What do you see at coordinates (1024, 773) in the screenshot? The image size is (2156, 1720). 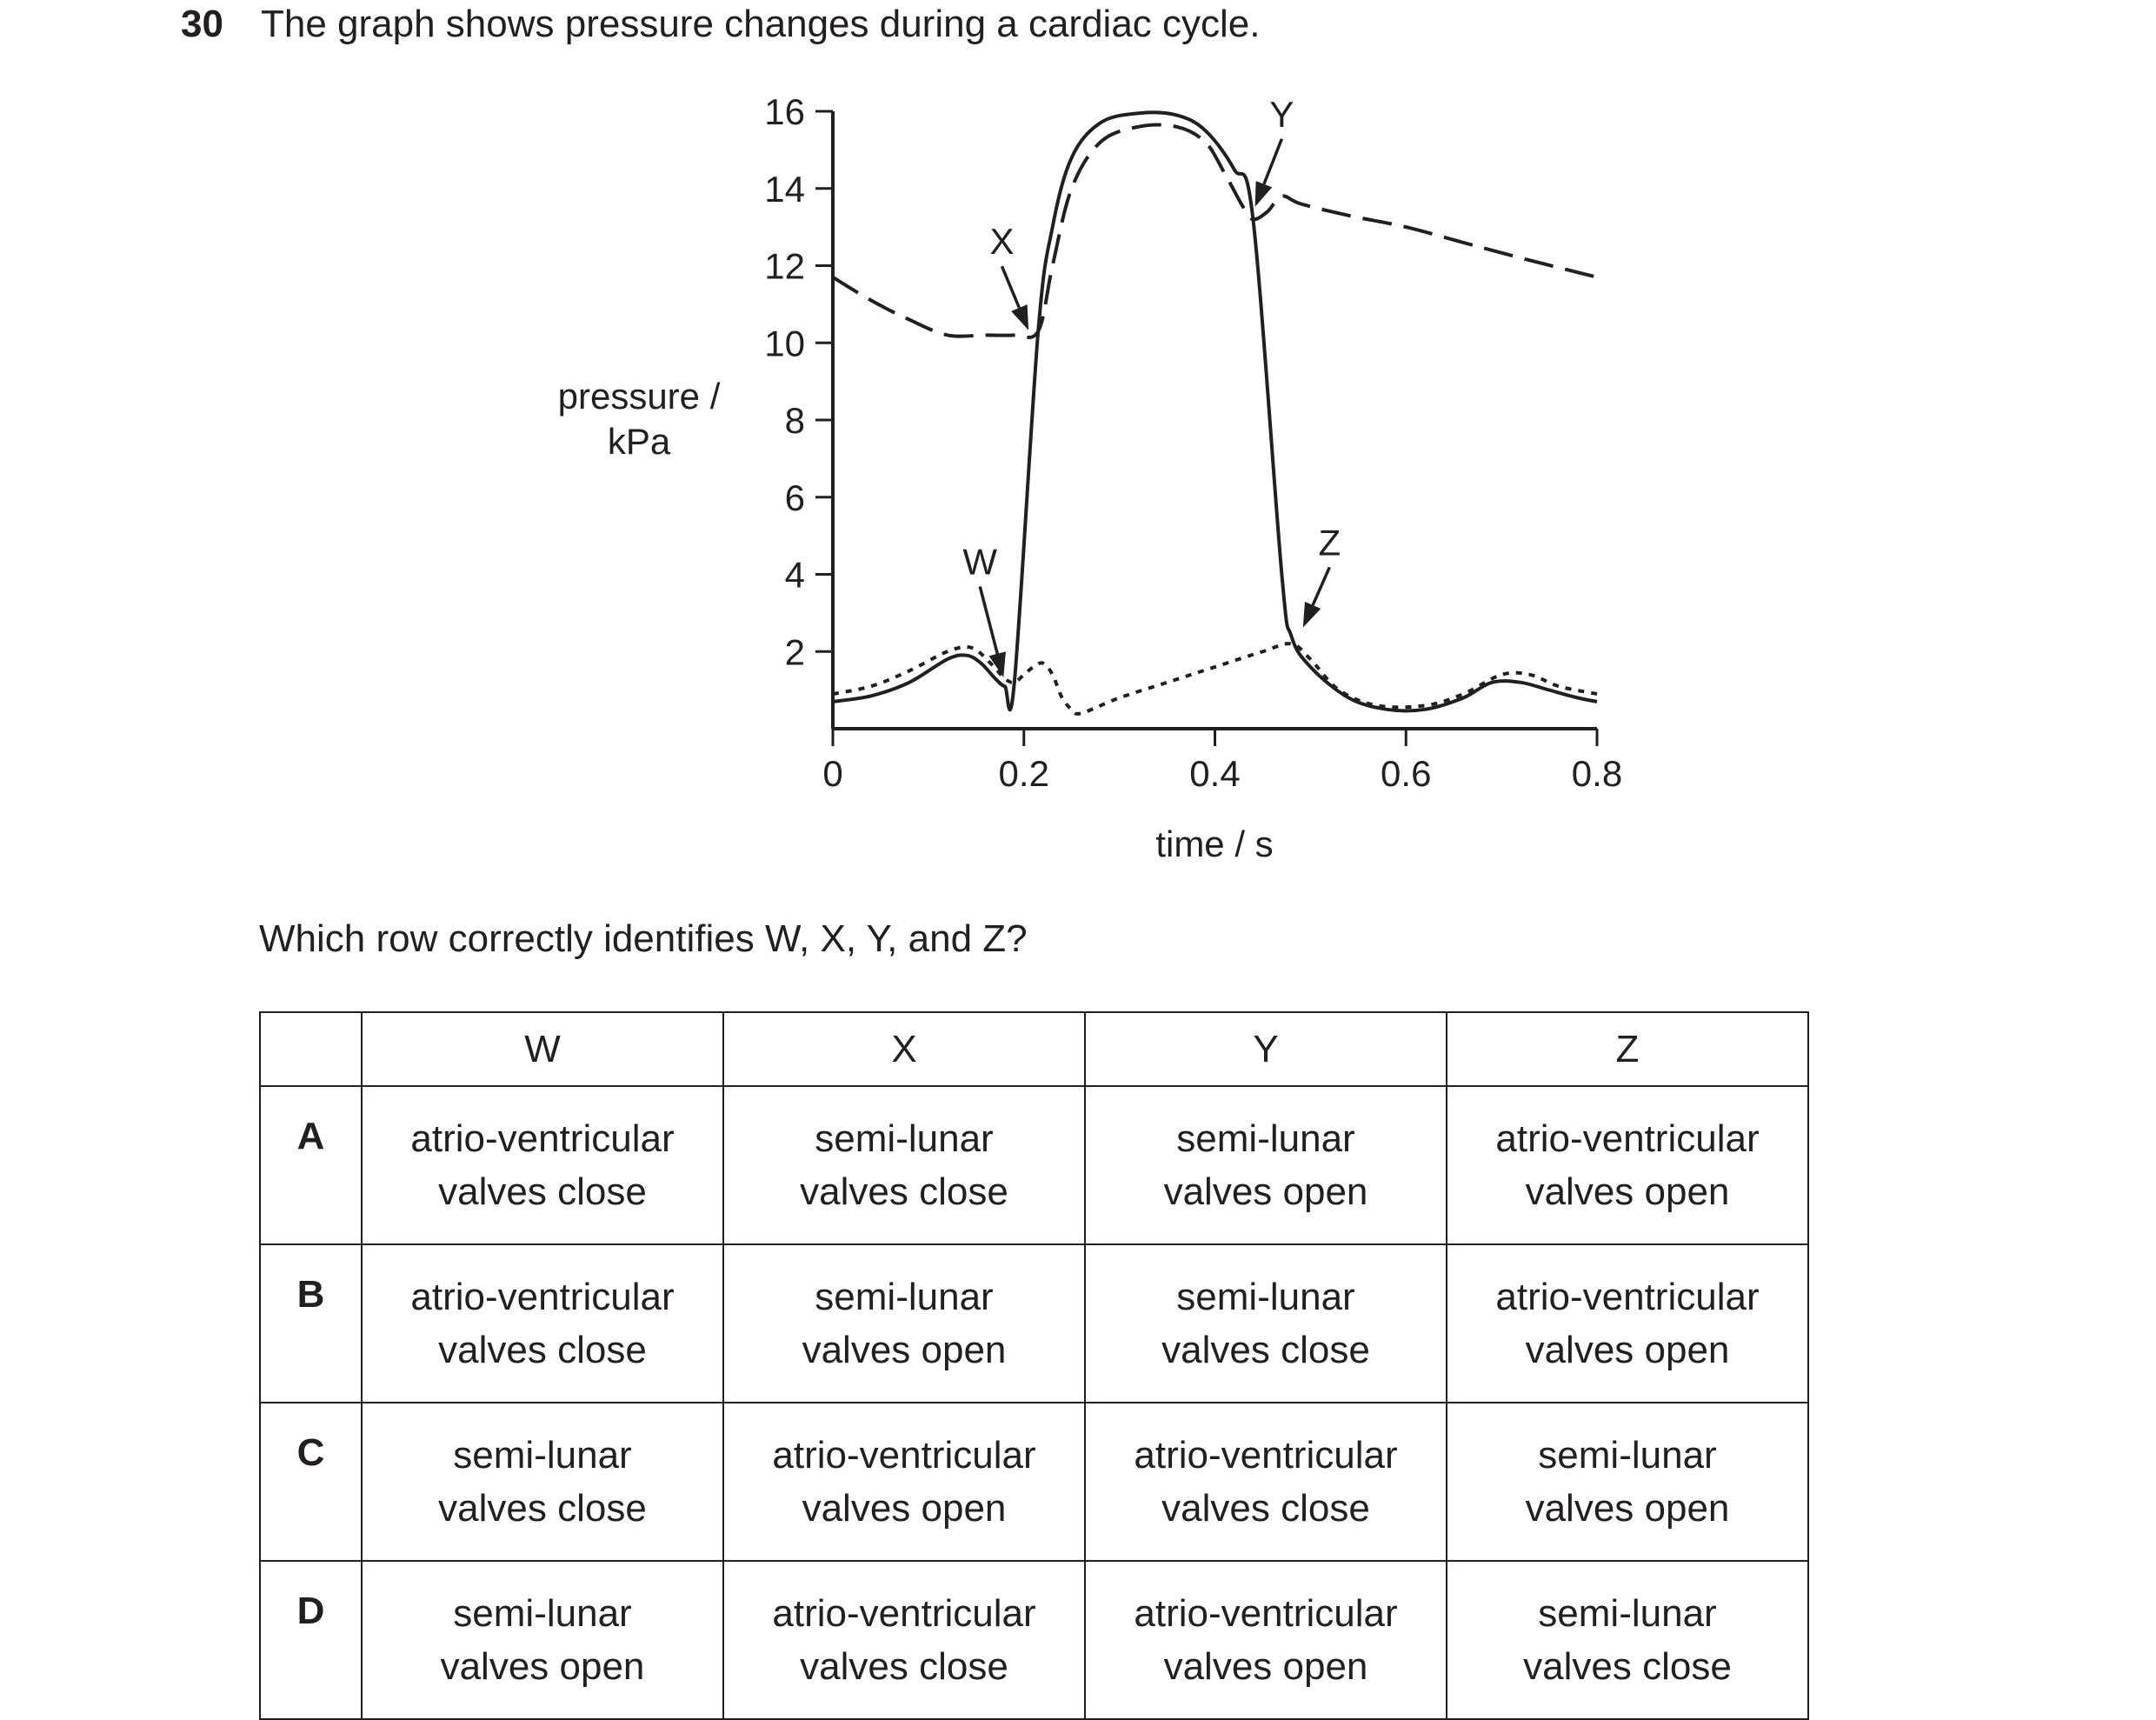 I see `x-tick-label: 0.2` at bounding box center [1024, 773].